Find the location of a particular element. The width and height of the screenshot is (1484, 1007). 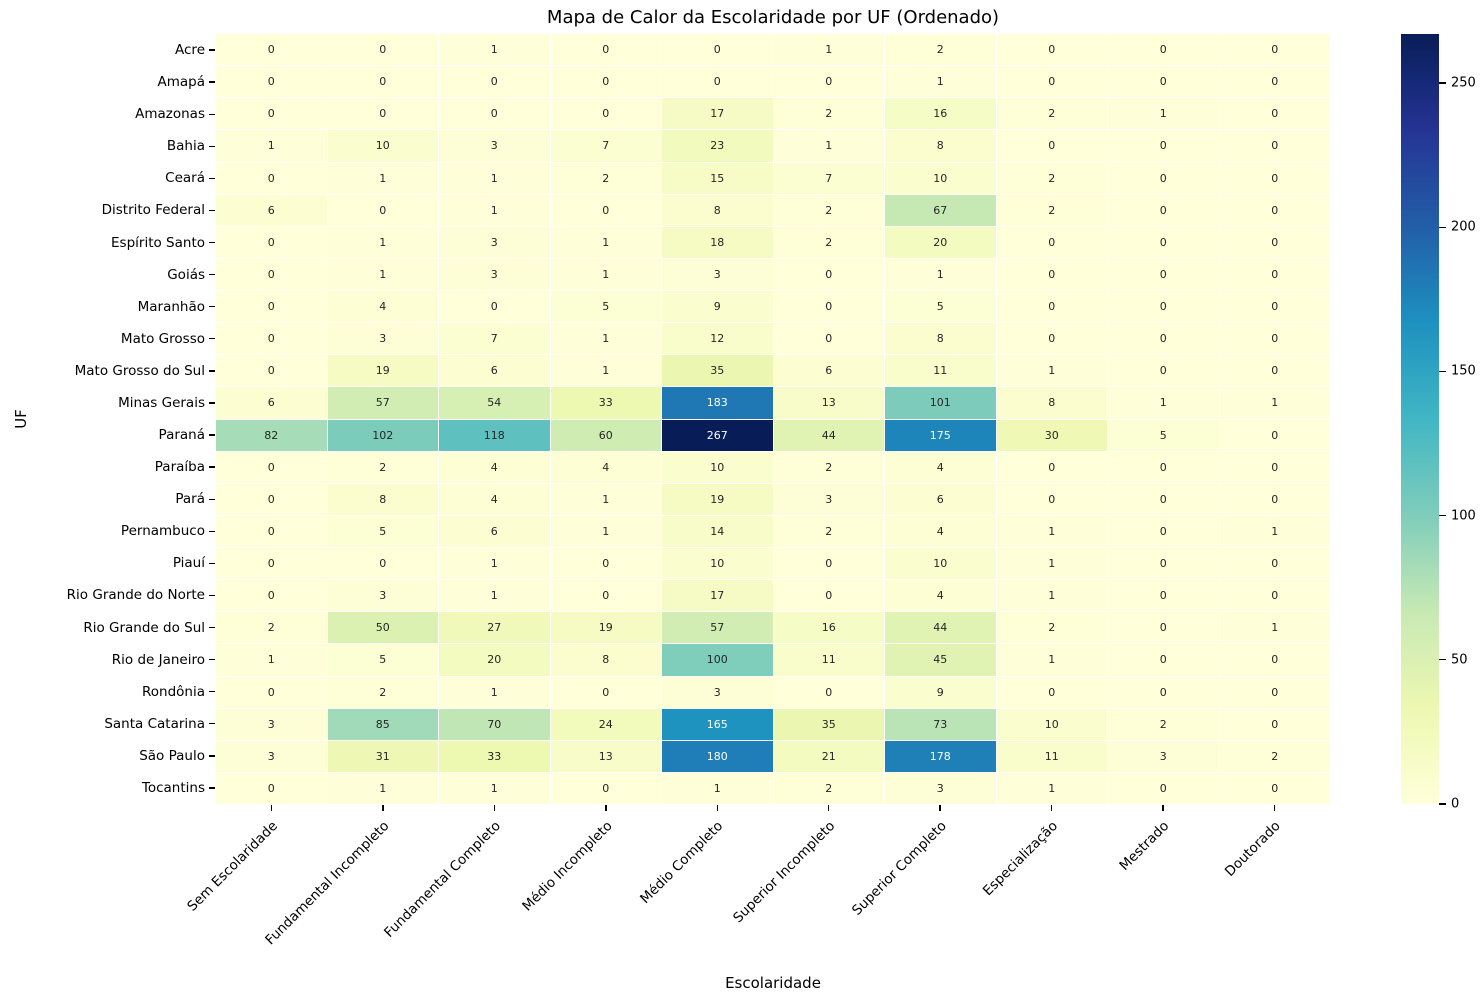

y-tick-label: São Paulo is located at coordinates (172, 755).